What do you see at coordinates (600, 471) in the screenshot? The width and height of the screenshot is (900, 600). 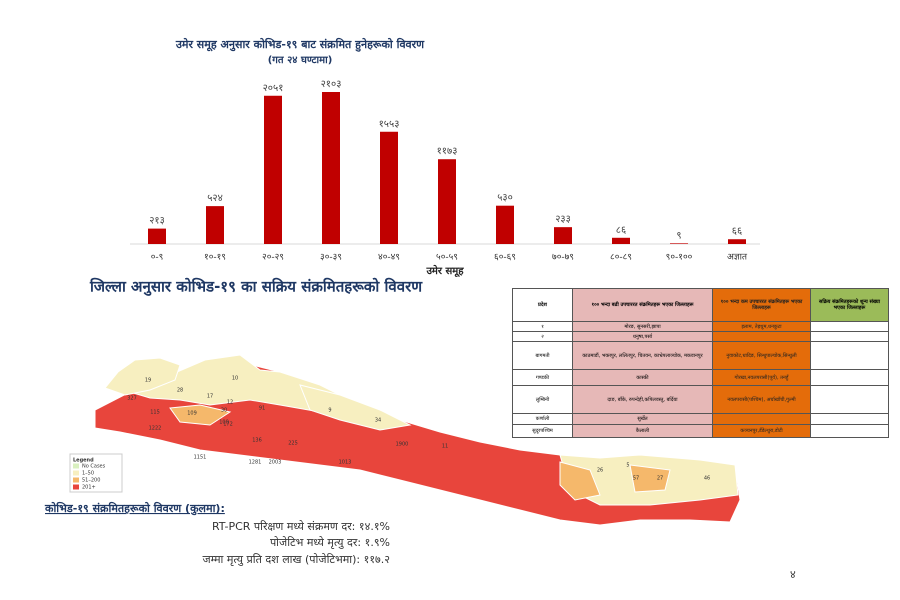 I see `map-label: 26` at bounding box center [600, 471].